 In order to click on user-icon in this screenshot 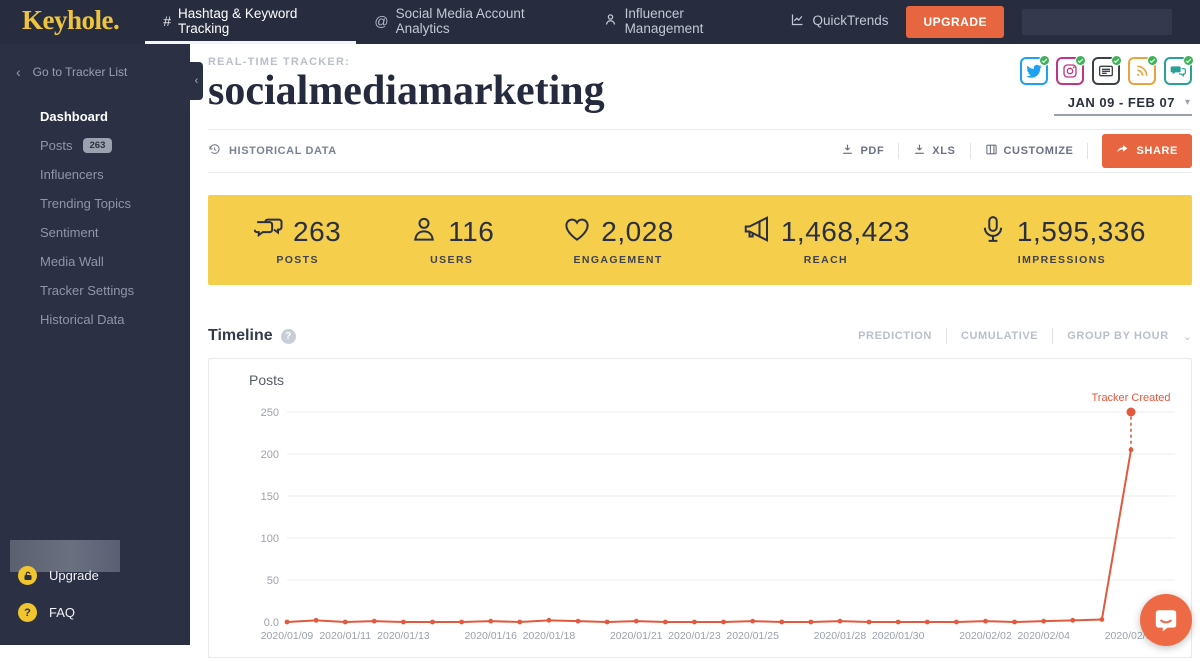, I will do `click(424, 231)`.